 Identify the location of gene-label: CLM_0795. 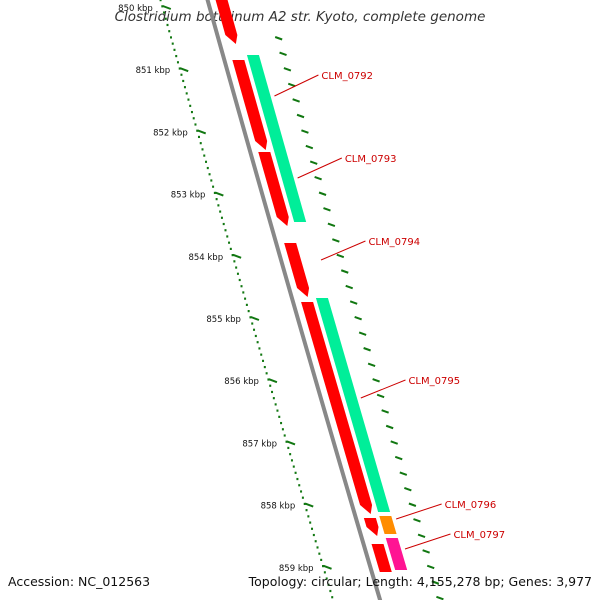
(434, 381).